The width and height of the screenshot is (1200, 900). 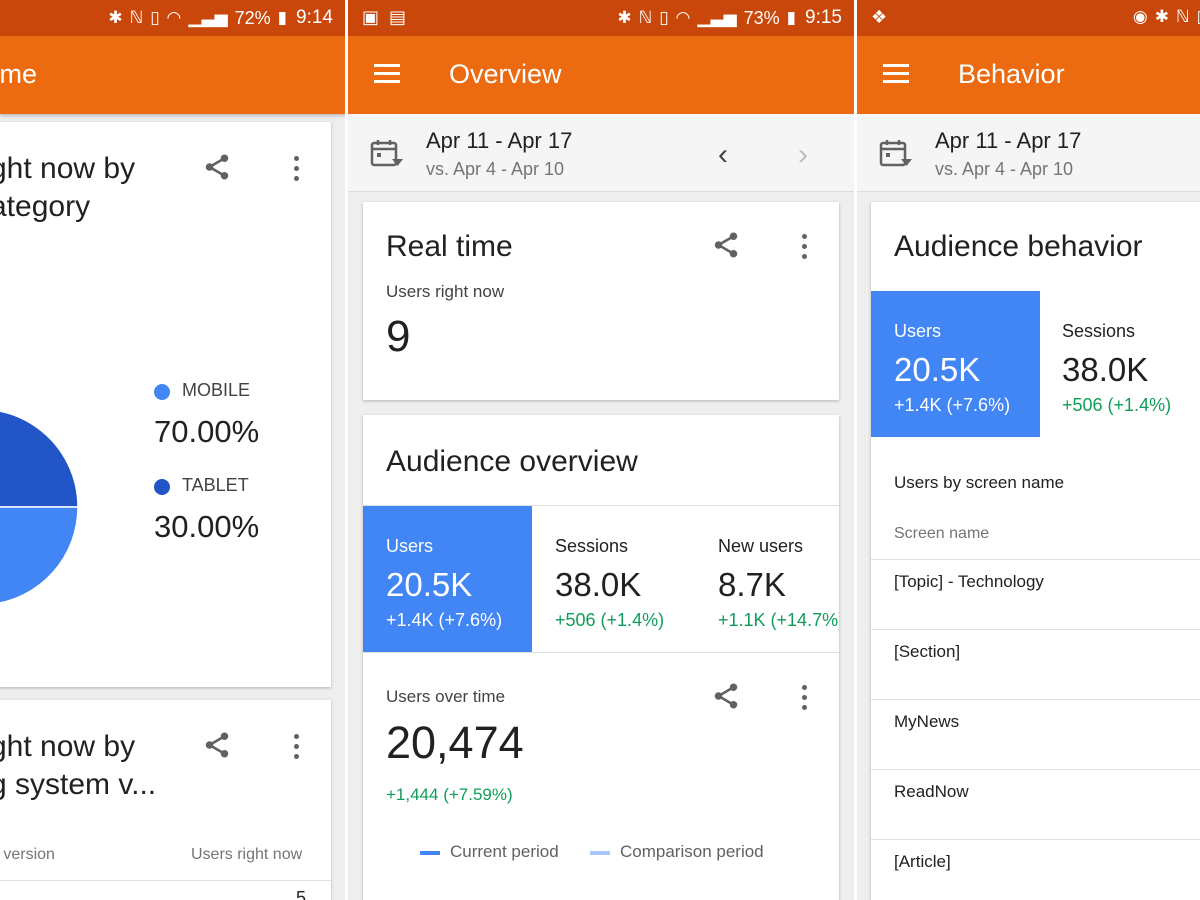 What do you see at coordinates (723, 154) in the screenshot?
I see `chevron-left-icon: ‹` at bounding box center [723, 154].